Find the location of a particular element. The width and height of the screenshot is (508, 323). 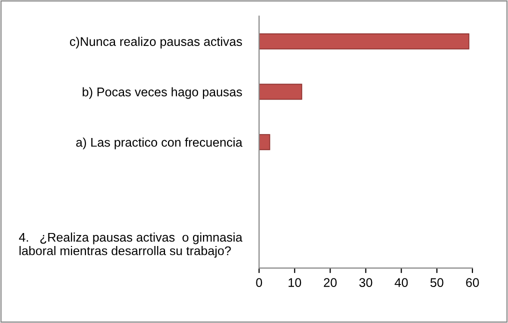

x-tick-label: 0 is located at coordinates (259, 282).